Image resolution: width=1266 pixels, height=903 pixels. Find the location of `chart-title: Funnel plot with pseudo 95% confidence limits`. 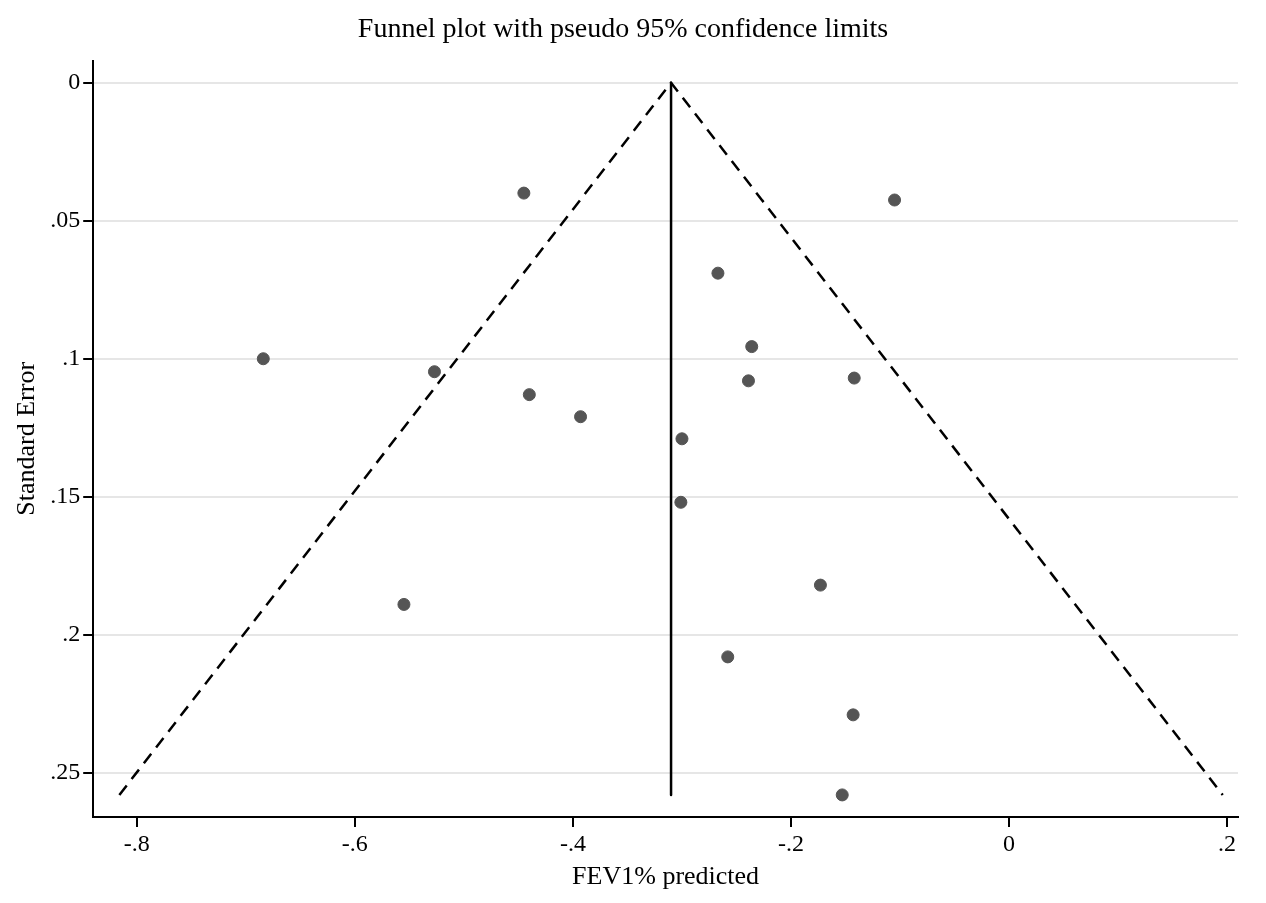

chart-title: Funnel plot with pseudo 95% confidence limits is located at coordinates (623, 28).